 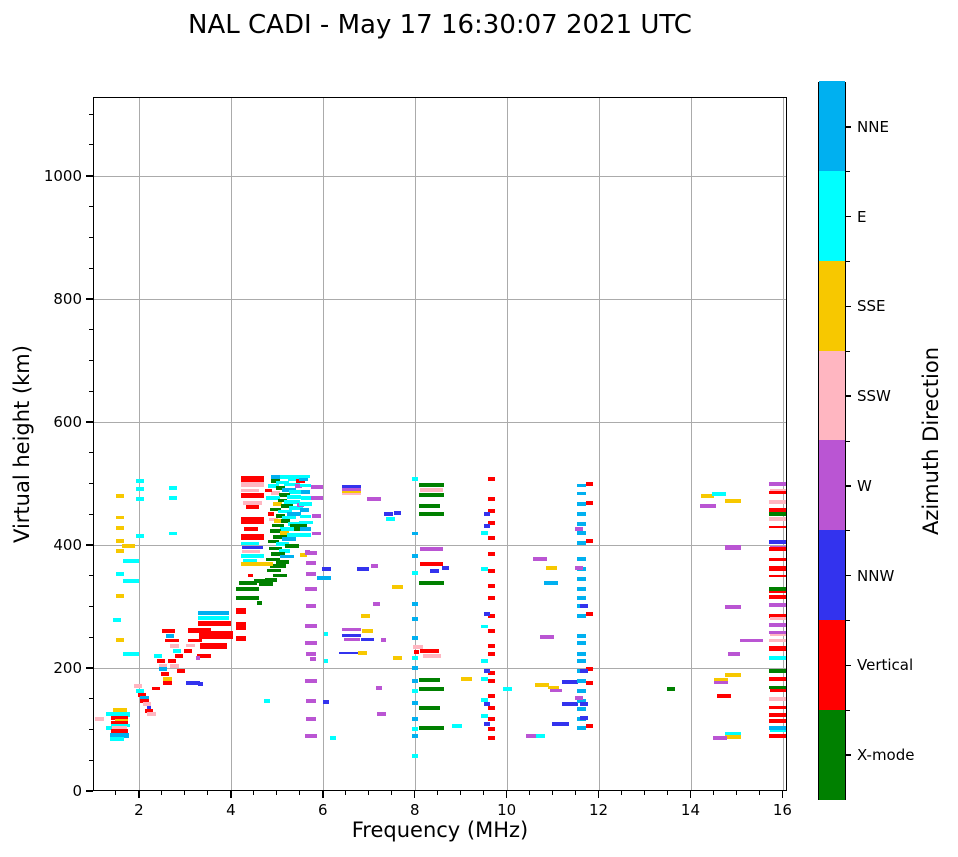 I want to click on x-axis-label: Frequency (MHz), so click(x=440, y=830).